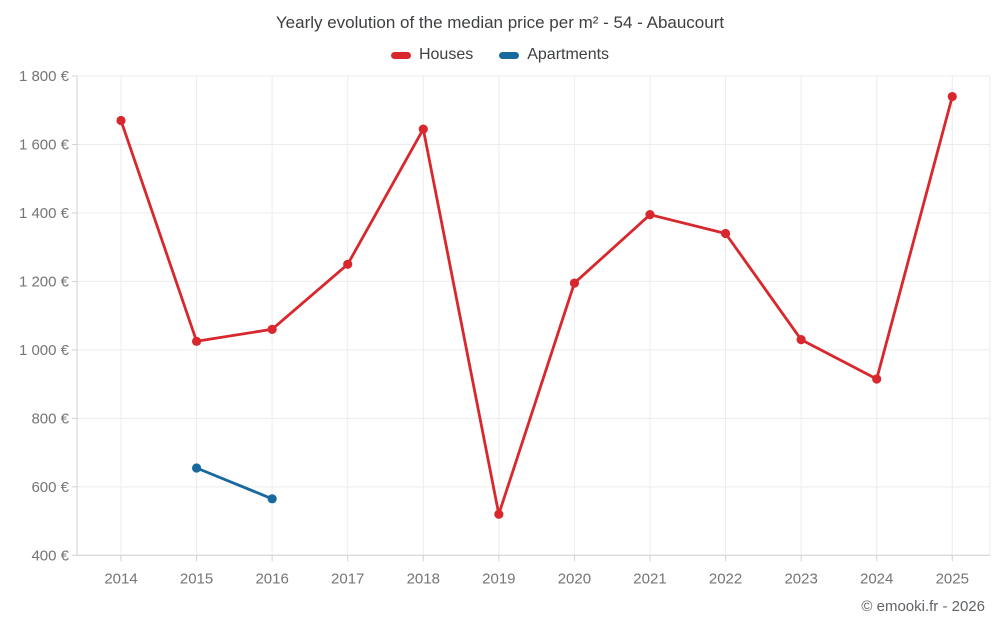 The height and width of the screenshot is (625, 1000). I want to click on legend-label-apartments: Apartments, so click(568, 54).